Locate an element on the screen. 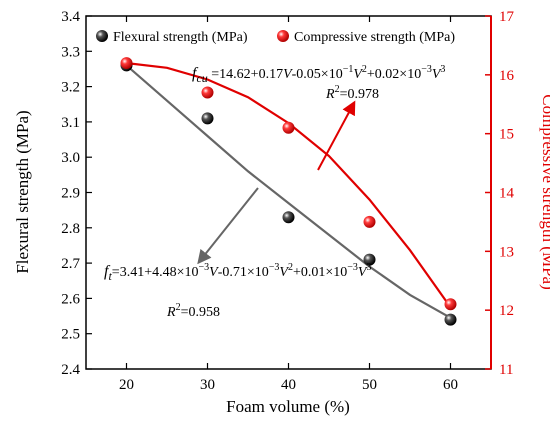 Image resolution: width=550 pixels, height=423 pixels. flexural-eq-symbol: f is located at coordinates (107, 271).